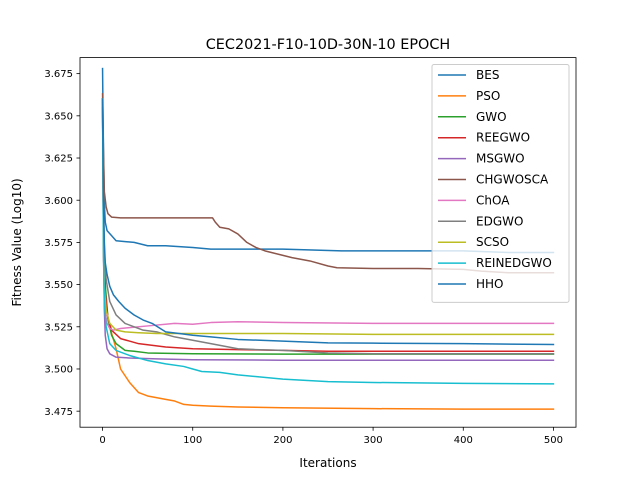  I want to click on legend-label-reegwo: REEGWO, so click(503, 138).